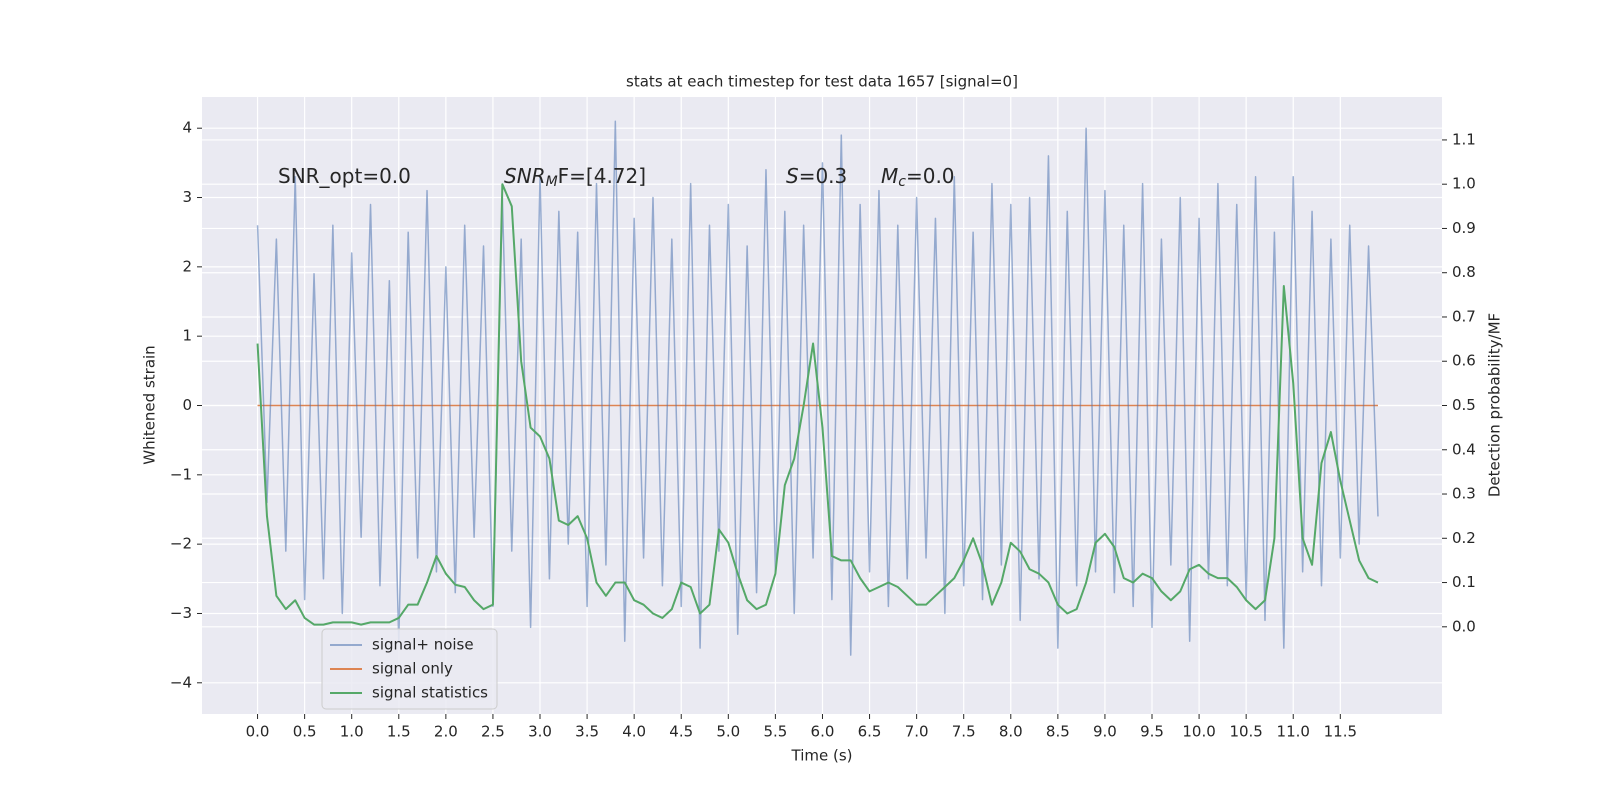 The width and height of the screenshot is (1600, 800). Describe the element at coordinates (1464, 316) in the screenshot. I see `y2-tick-label: 0.7` at that location.